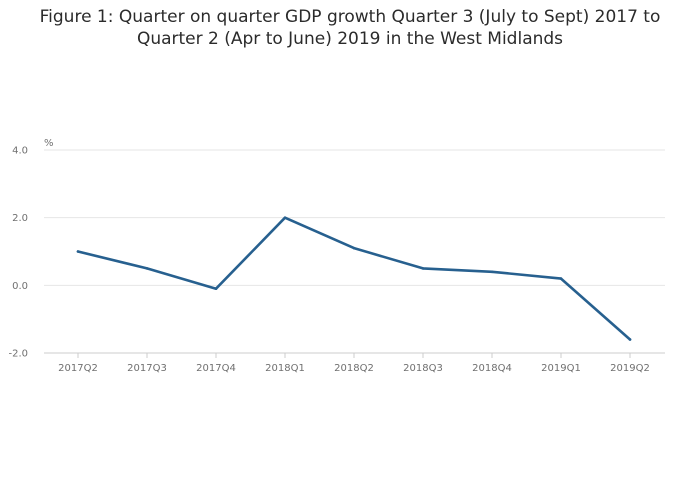  Describe the element at coordinates (285, 368) in the screenshot. I see `x-tick-label: 2018Q1` at that location.